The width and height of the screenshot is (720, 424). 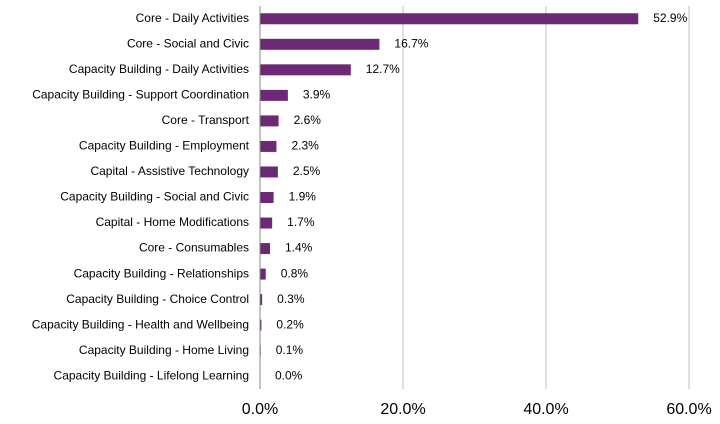 What do you see at coordinates (260, 409) in the screenshot?
I see `x-tick-label: 0.0%` at bounding box center [260, 409].